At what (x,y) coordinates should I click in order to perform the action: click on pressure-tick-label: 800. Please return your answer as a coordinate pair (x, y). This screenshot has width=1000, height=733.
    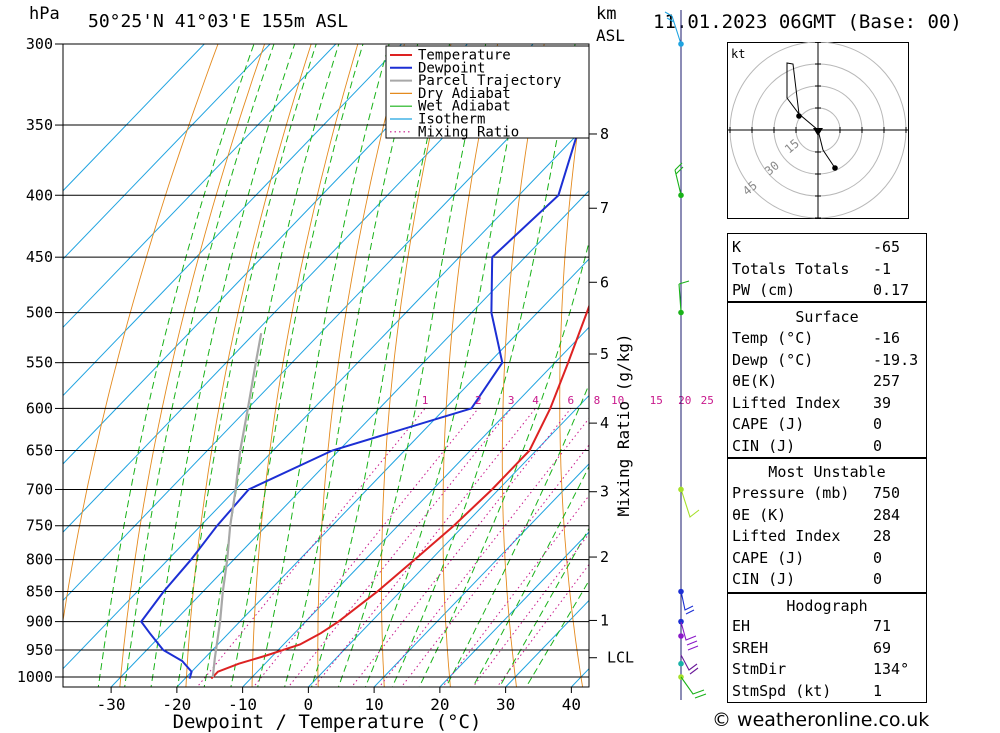
    Looking at the image, I should click on (39, 560).